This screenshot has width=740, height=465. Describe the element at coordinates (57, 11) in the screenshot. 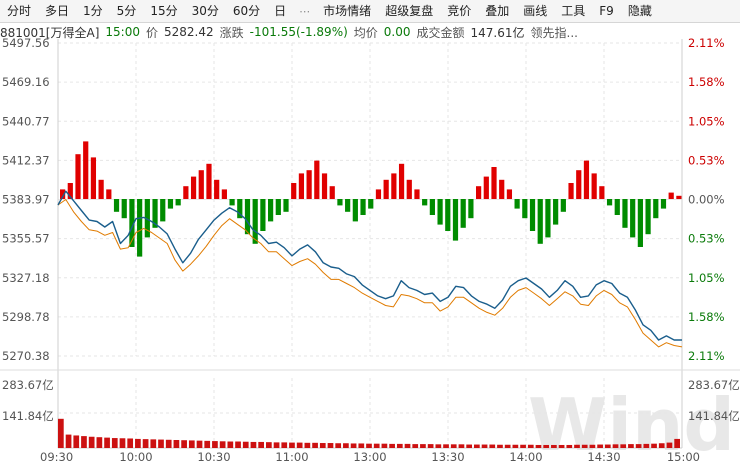

I see `toolbar-item-1: 多日` at that location.